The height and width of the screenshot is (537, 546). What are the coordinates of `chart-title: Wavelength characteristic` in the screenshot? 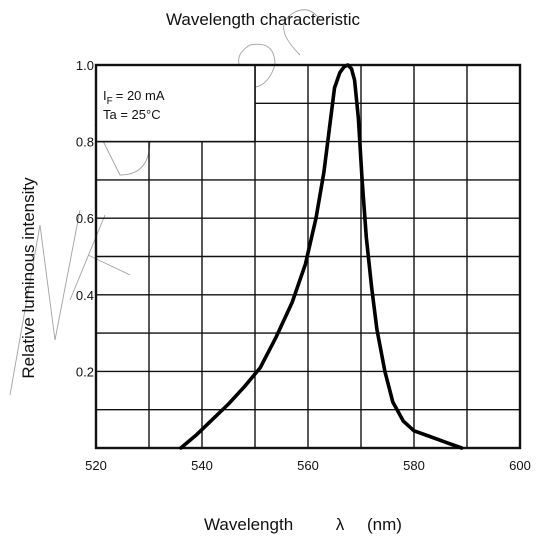 It's located at (263, 19).